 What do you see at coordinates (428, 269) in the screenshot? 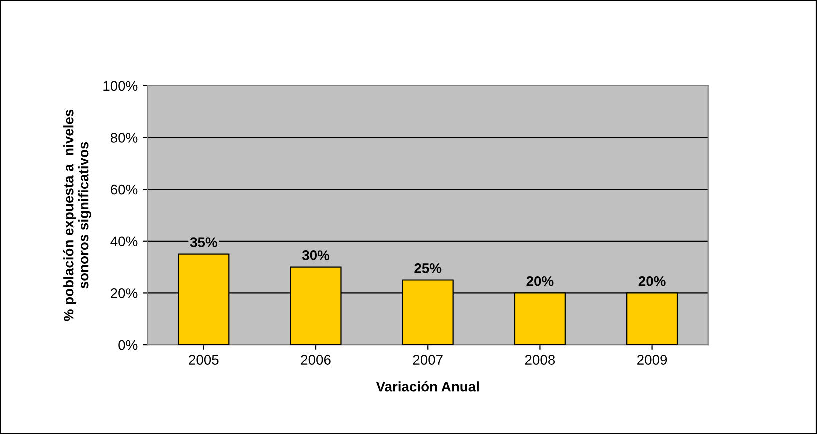
I see `data-label: 25%` at bounding box center [428, 269].